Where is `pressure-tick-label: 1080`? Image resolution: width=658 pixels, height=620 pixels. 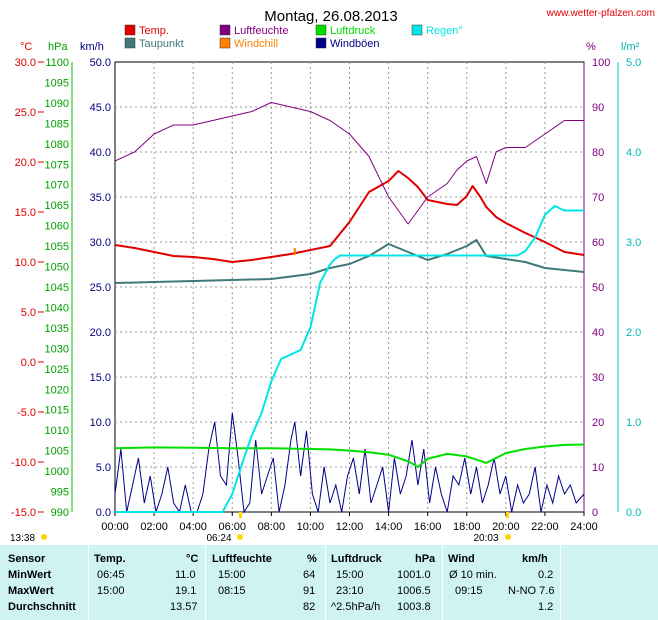 pressure-tick-label: 1080 is located at coordinates (57, 145).